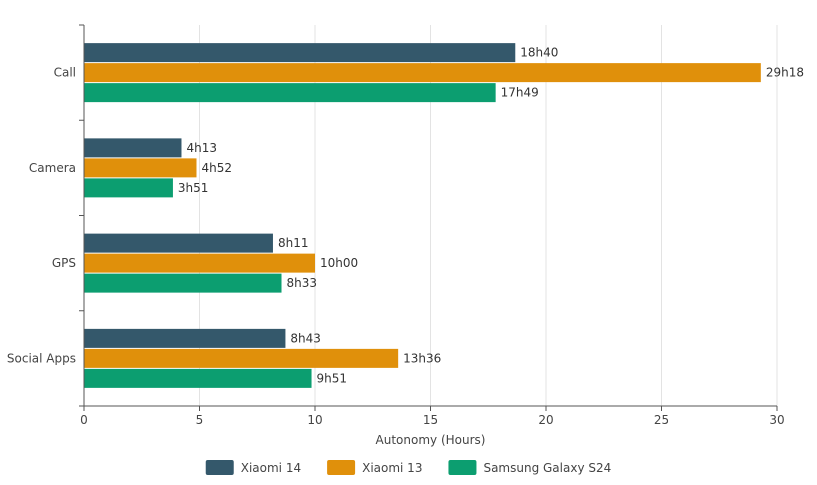 The height and width of the screenshot is (485, 817). What do you see at coordinates (302, 283) in the screenshot?
I see `data-label: 8h33` at bounding box center [302, 283].